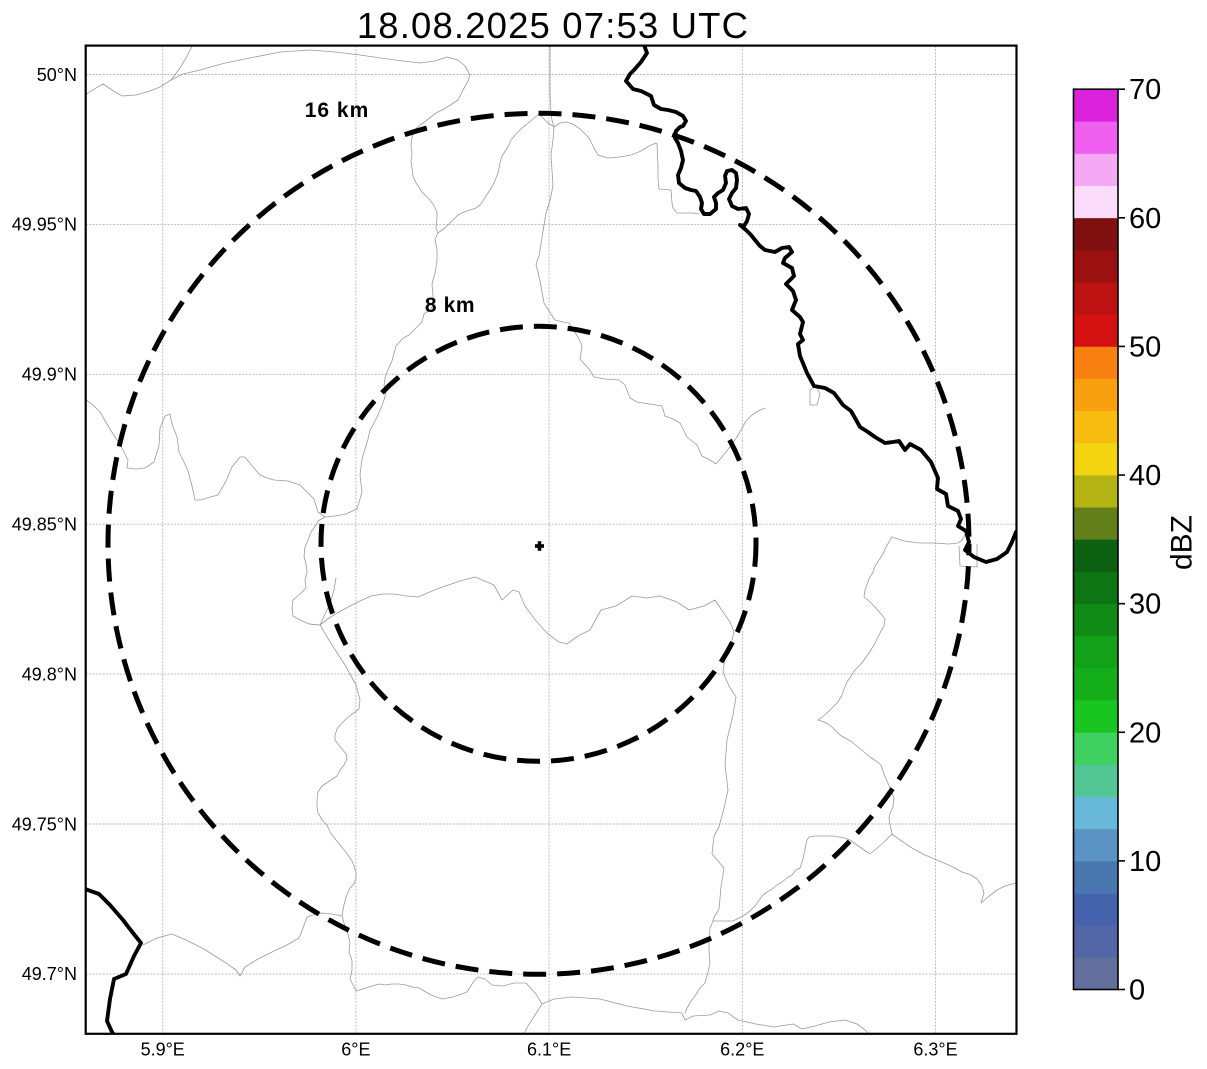 This screenshot has width=1207, height=1069. What do you see at coordinates (549, 1050) in the screenshot?
I see `svg-text: 6.1°E` at bounding box center [549, 1050].